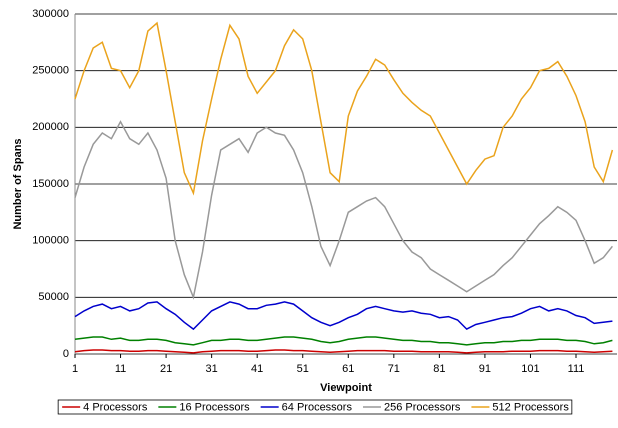  What do you see at coordinates (120, 369) in the screenshot?
I see `x-tick-label: 11` at bounding box center [120, 369].